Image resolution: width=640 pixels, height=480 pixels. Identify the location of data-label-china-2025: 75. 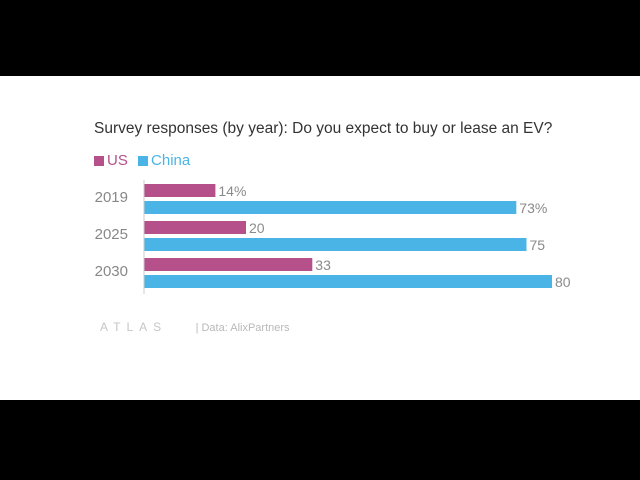
(538, 245).